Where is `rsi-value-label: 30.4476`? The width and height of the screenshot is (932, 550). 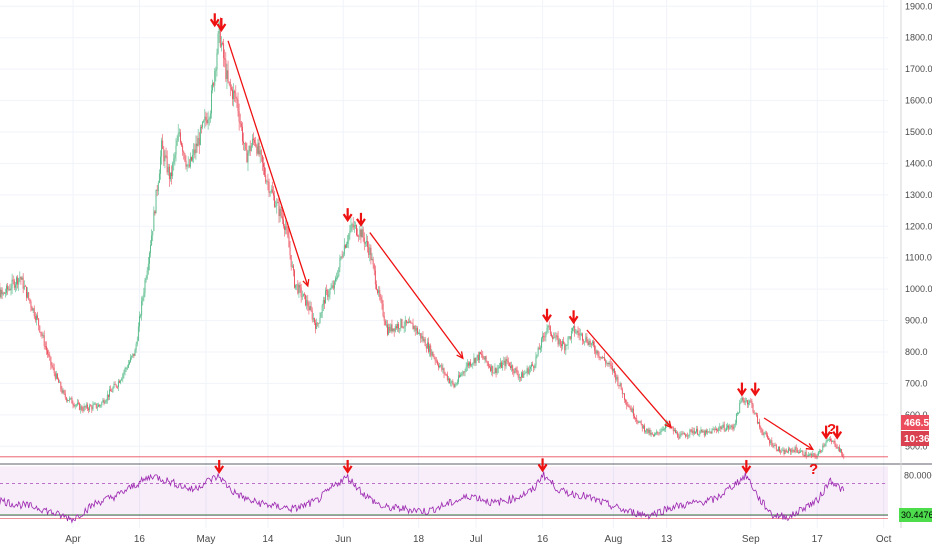
rsi-value-label: 30.4476 is located at coordinates (916, 515).